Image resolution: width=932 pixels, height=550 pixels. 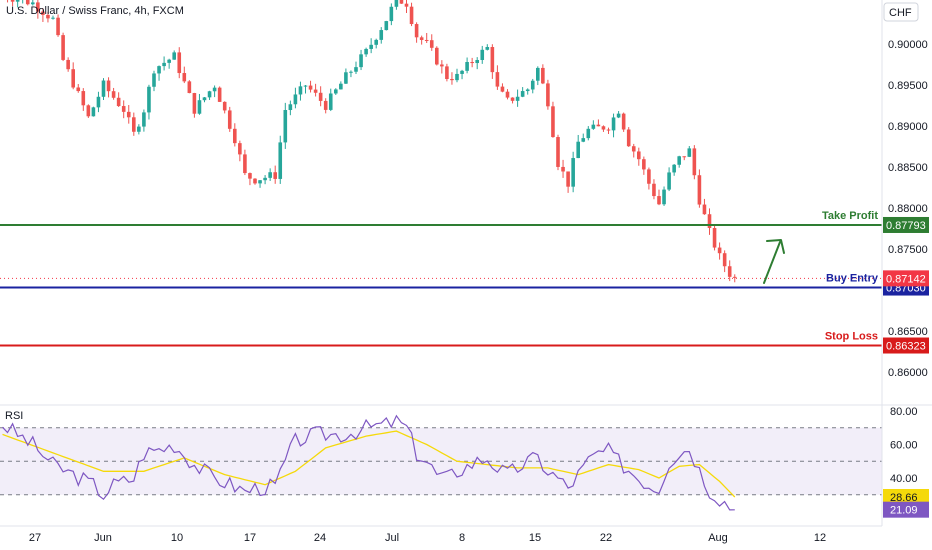 I want to click on price-tick-label: 0.90000, so click(x=908, y=45).